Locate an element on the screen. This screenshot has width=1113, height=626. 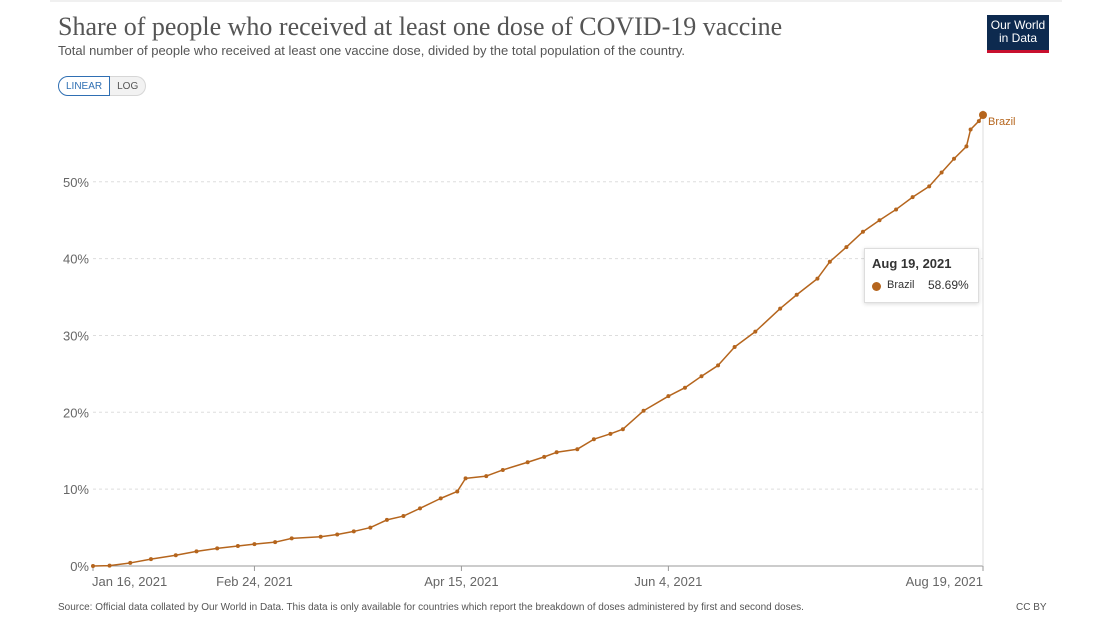
tooltip-date: Aug 19, 2021 is located at coordinates (912, 263).